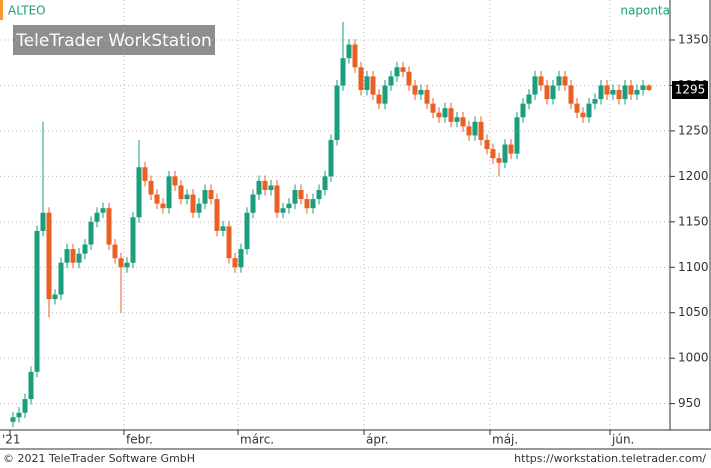 This screenshot has width=711, height=468. I want to click on chart-title: ALTEO, so click(27, 11).